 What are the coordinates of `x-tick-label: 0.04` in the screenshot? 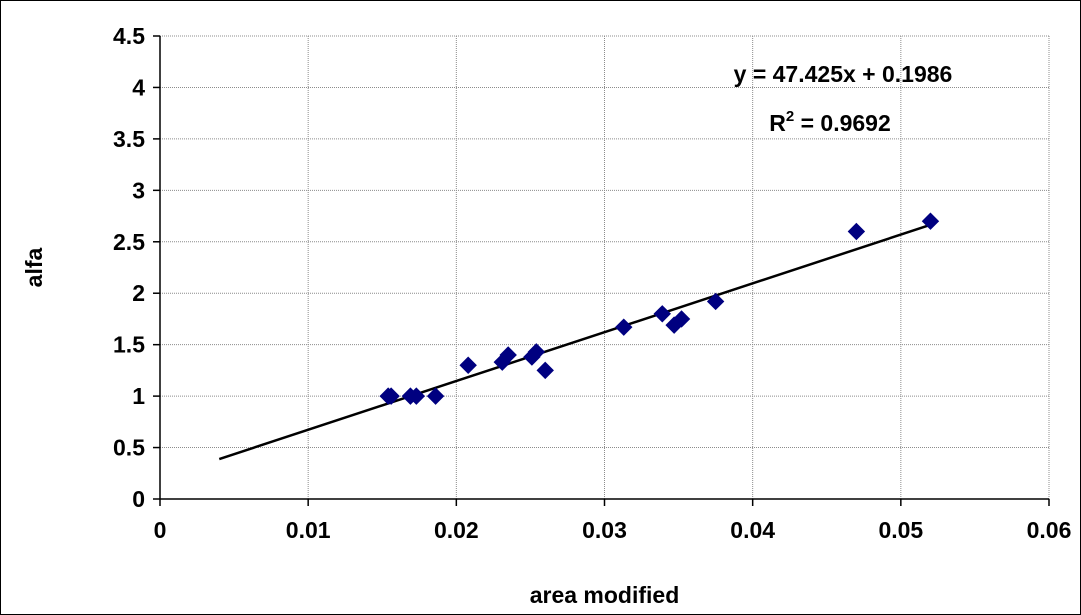 It's located at (752, 530).